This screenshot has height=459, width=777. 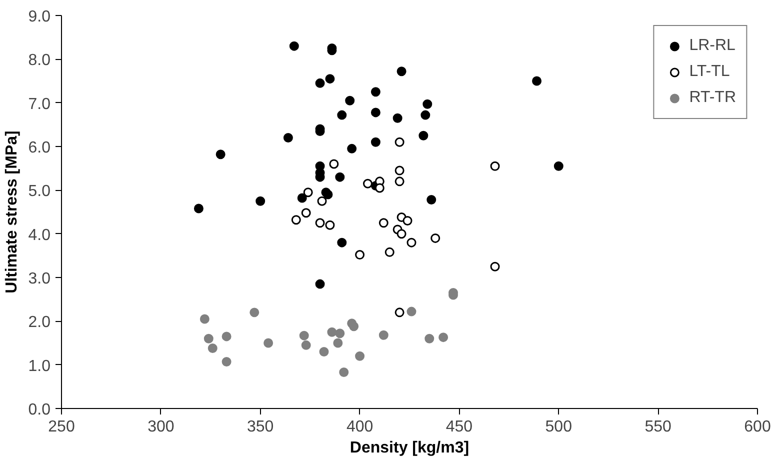 I want to click on x-tick-label: 550, so click(x=658, y=427).